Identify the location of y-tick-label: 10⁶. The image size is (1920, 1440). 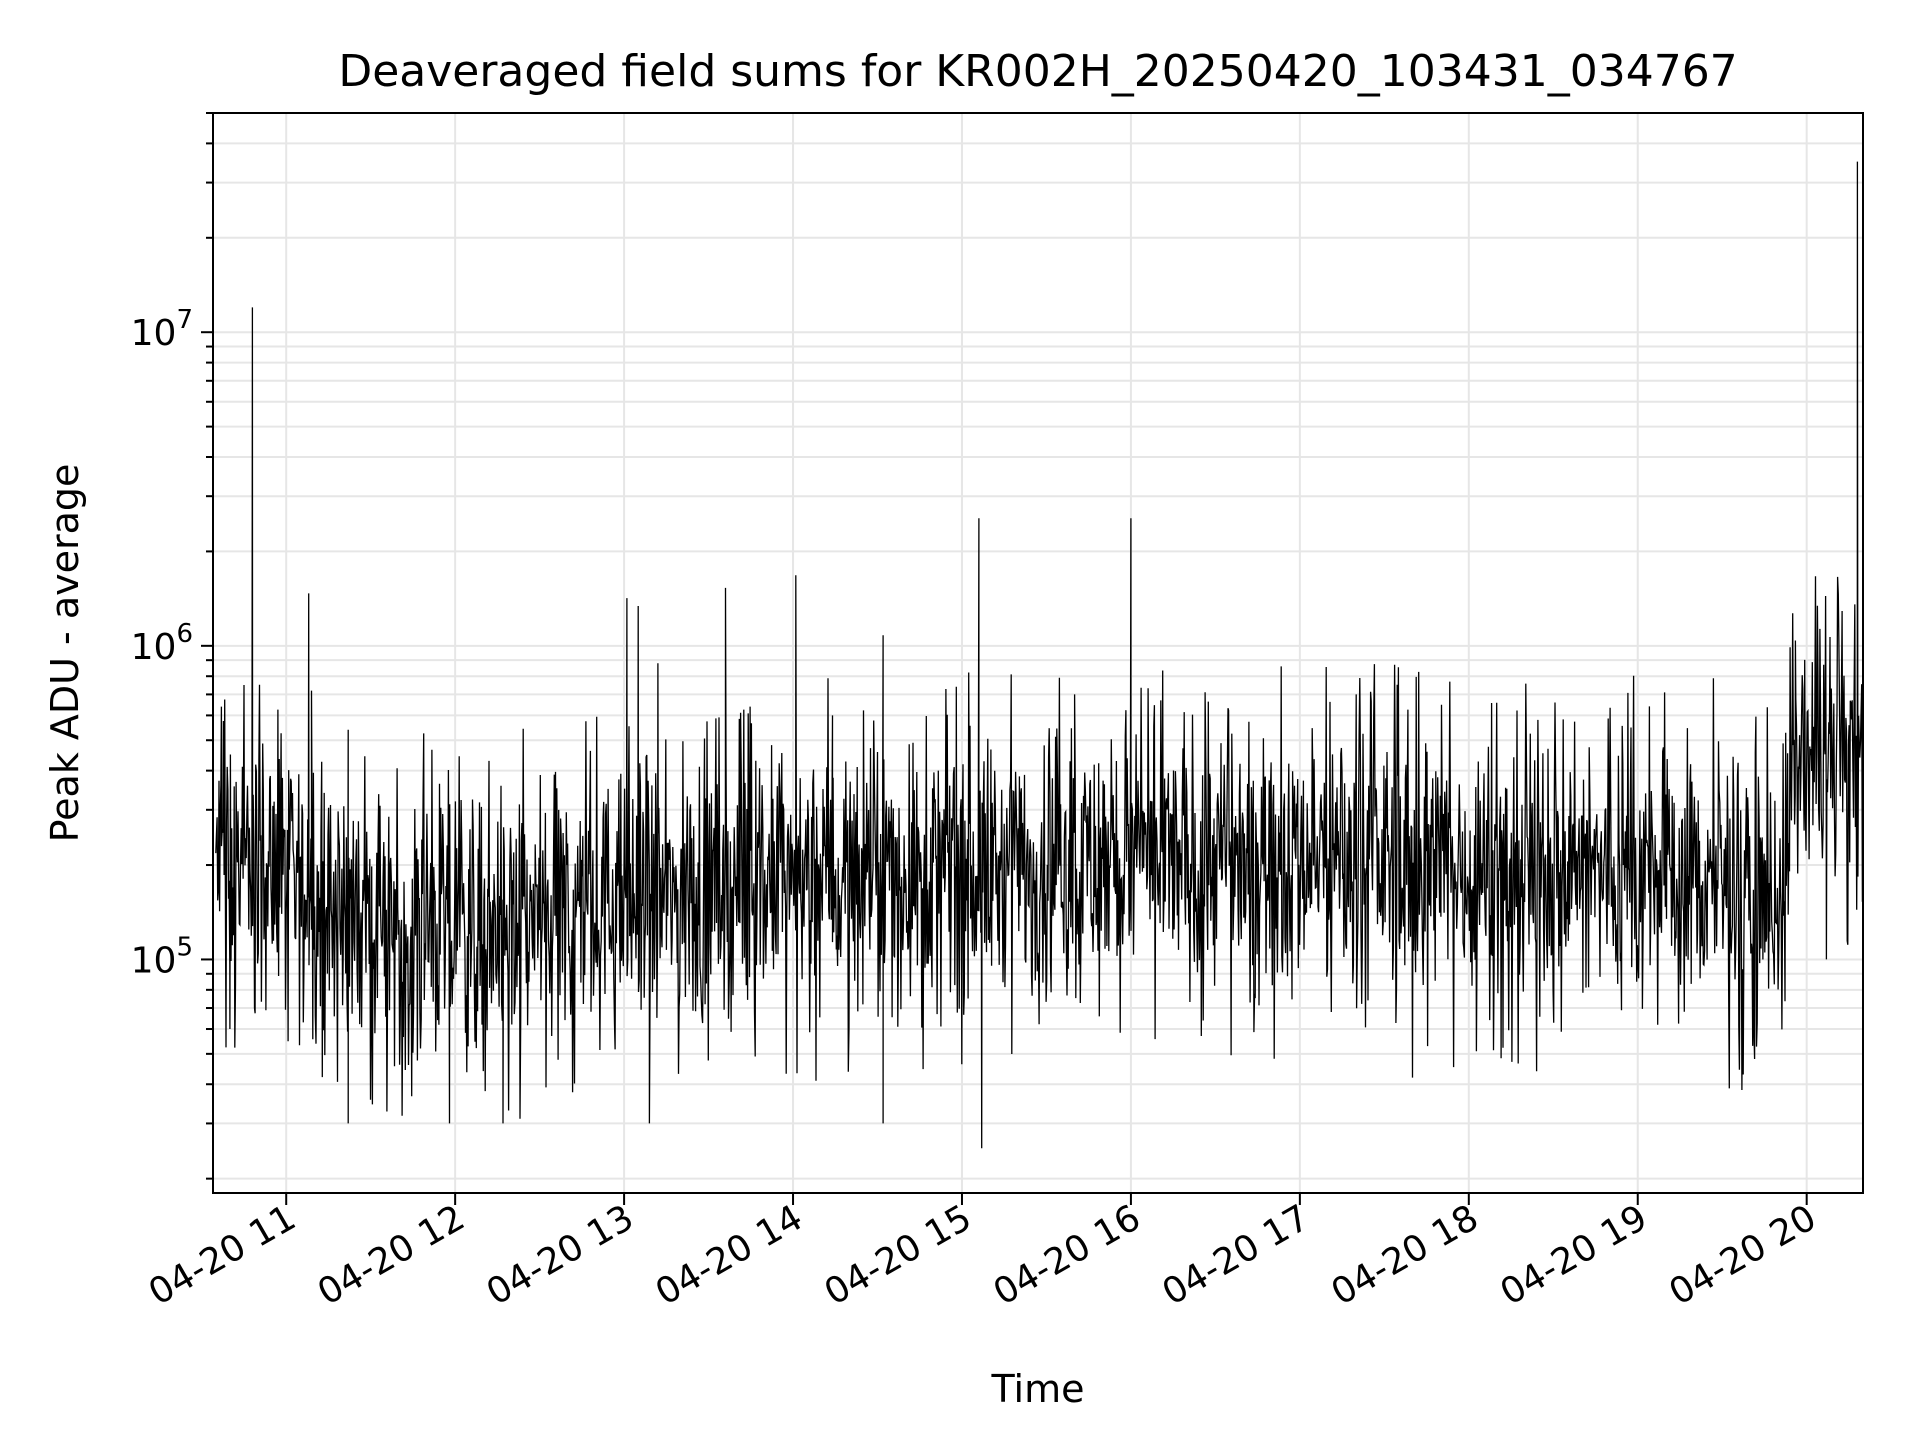
(162, 643).